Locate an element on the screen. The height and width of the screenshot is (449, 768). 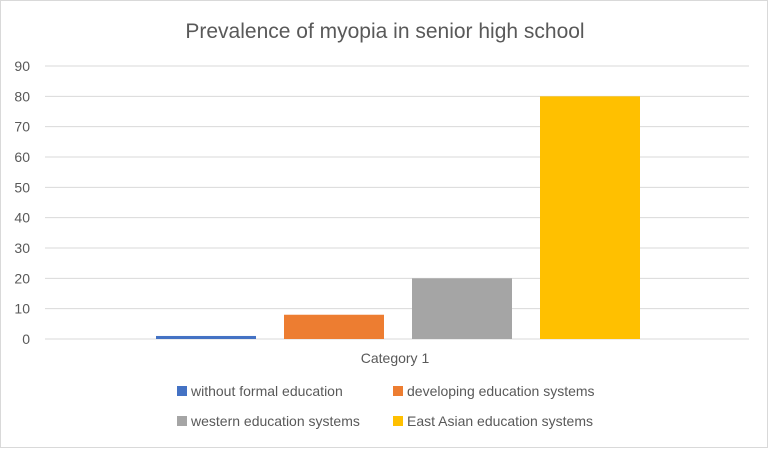
legend-label: without formal education is located at coordinates (266, 391).